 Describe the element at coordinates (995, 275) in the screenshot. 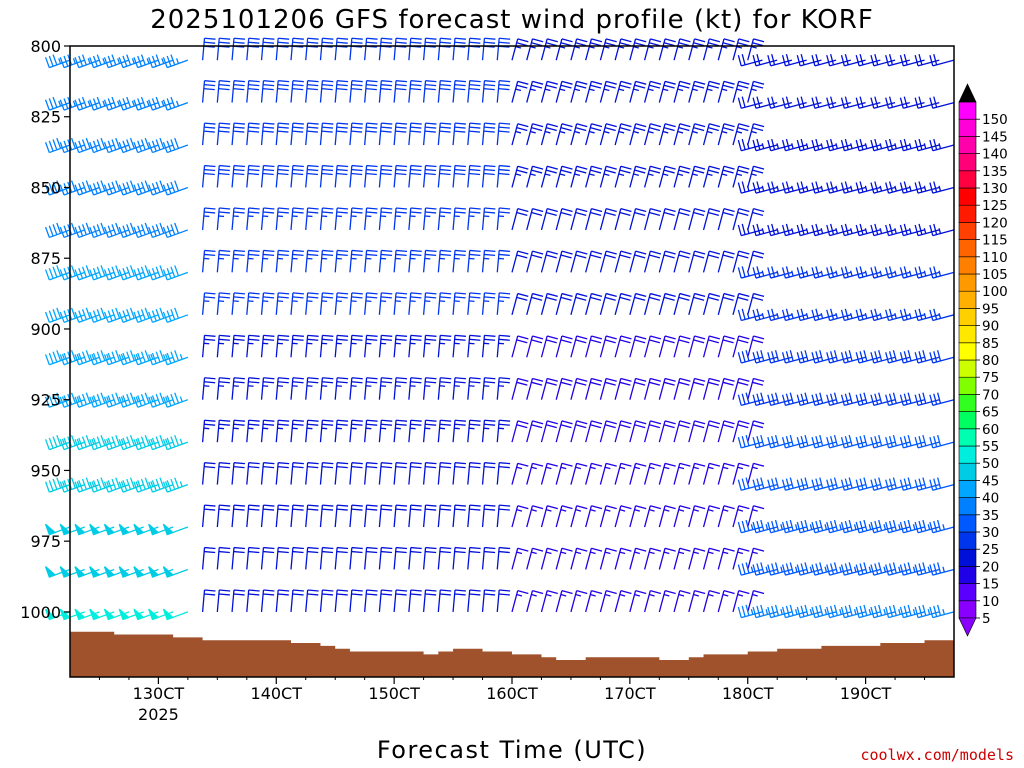

I see `colorbar-label: 105` at that location.